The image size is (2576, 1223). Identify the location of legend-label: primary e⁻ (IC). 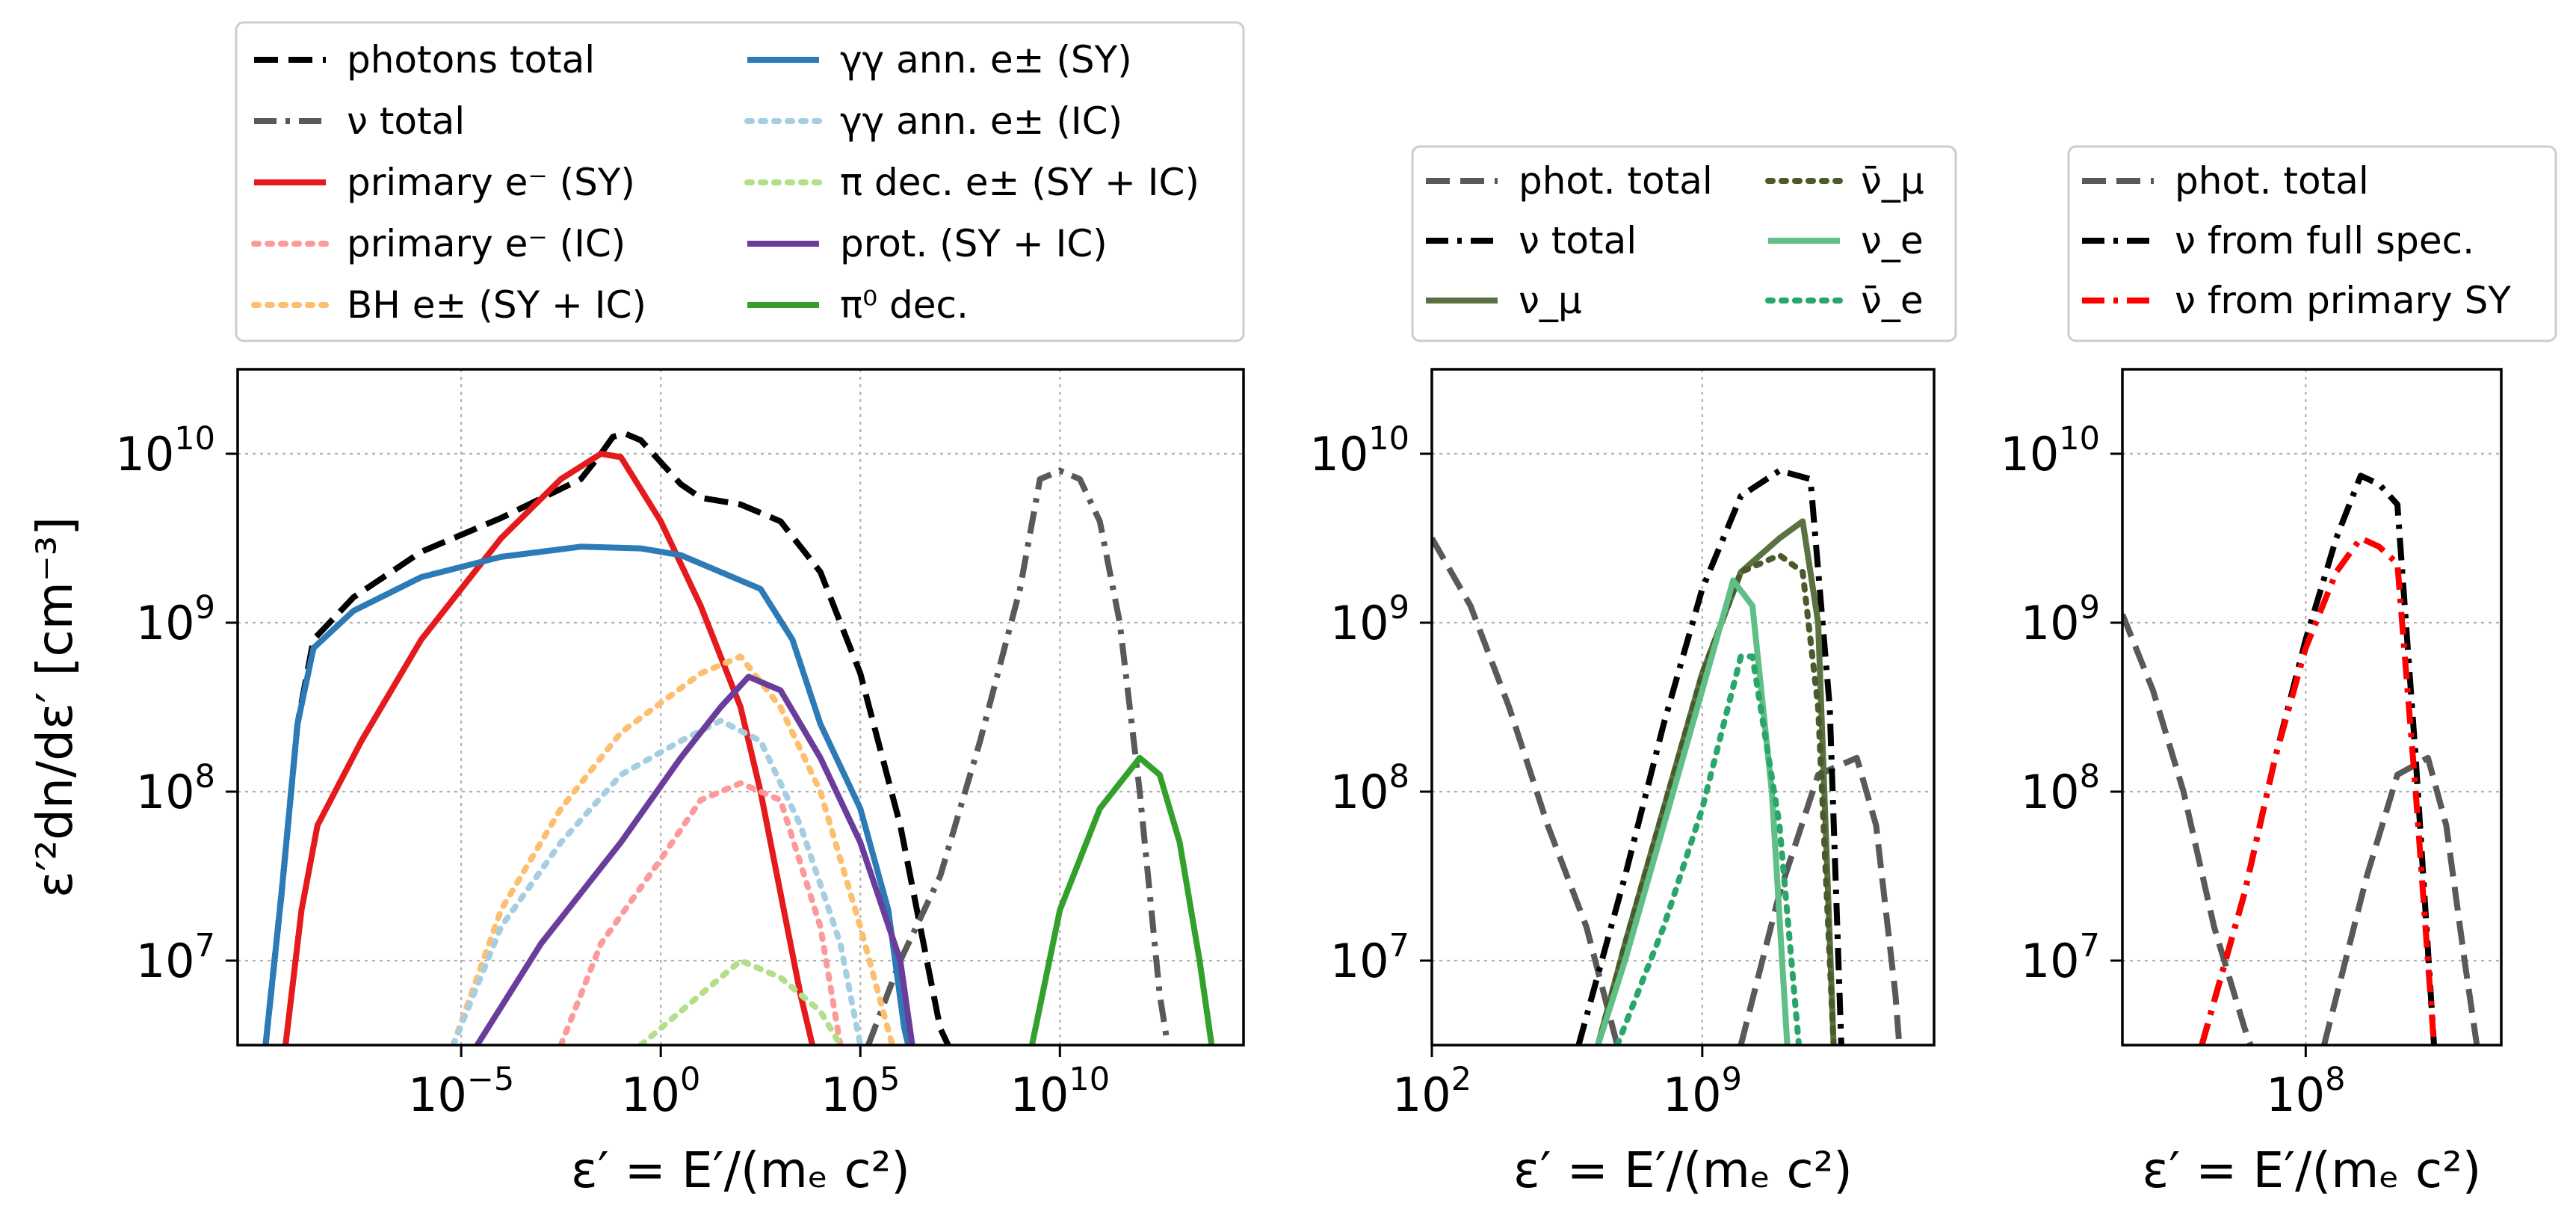
(487, 244).